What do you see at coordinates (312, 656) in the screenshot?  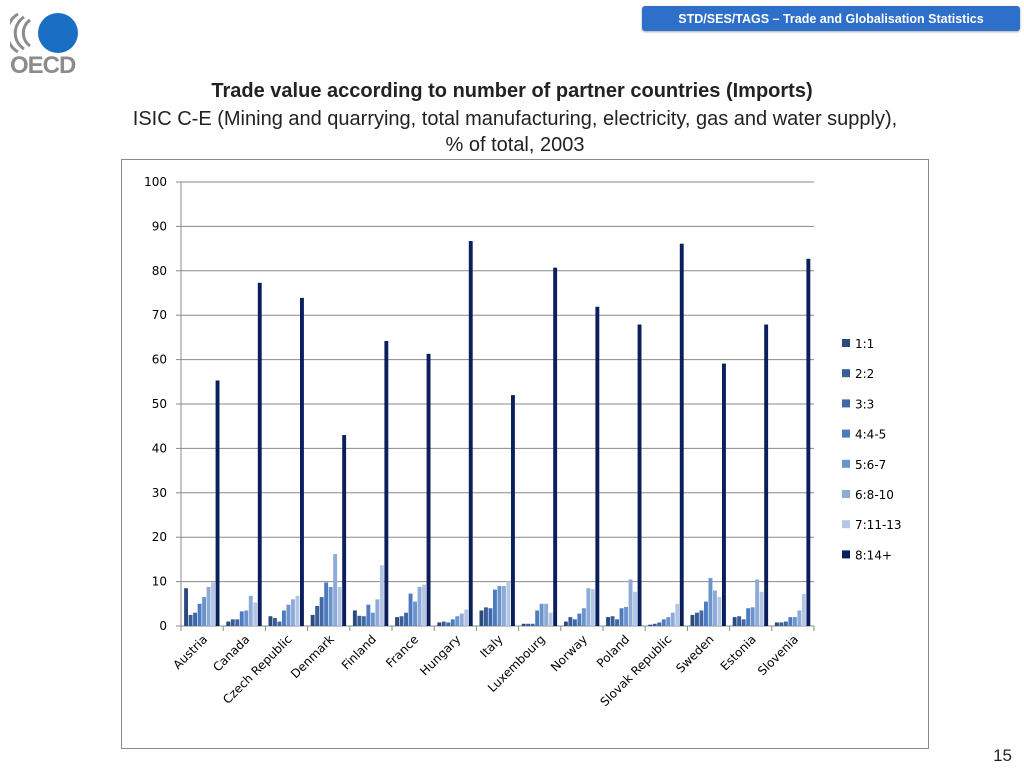 I see `x-tick-label: Denmark` at bounding box center [312, 656].